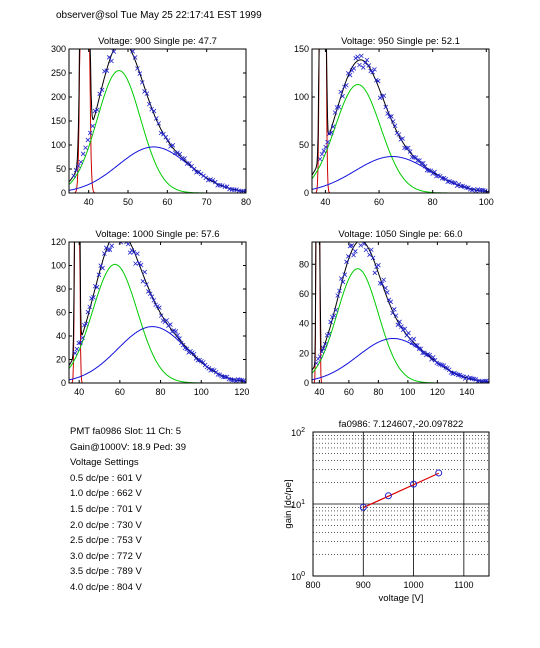  What do you see at coordinates (298, 504) in the screenshot?
I see `y-tick-label: 101` at bounding box center [298, 504].